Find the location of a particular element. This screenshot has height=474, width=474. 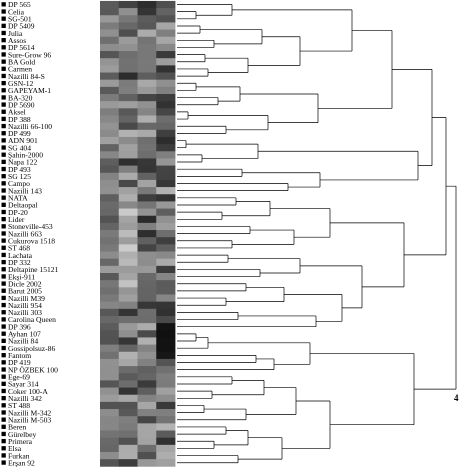

genotype-row: Nazilli 303 is located at coordinates (21, 312).